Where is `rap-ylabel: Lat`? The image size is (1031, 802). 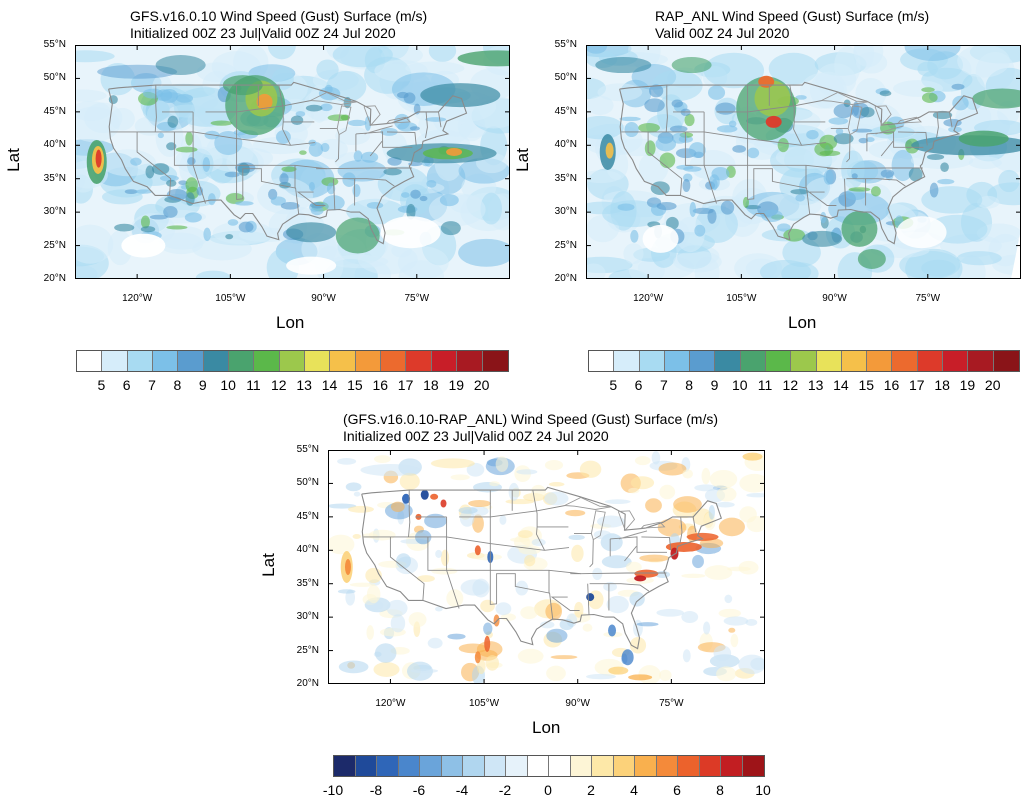 rap-ylabel: Lat is located at coordinates (522, 160).